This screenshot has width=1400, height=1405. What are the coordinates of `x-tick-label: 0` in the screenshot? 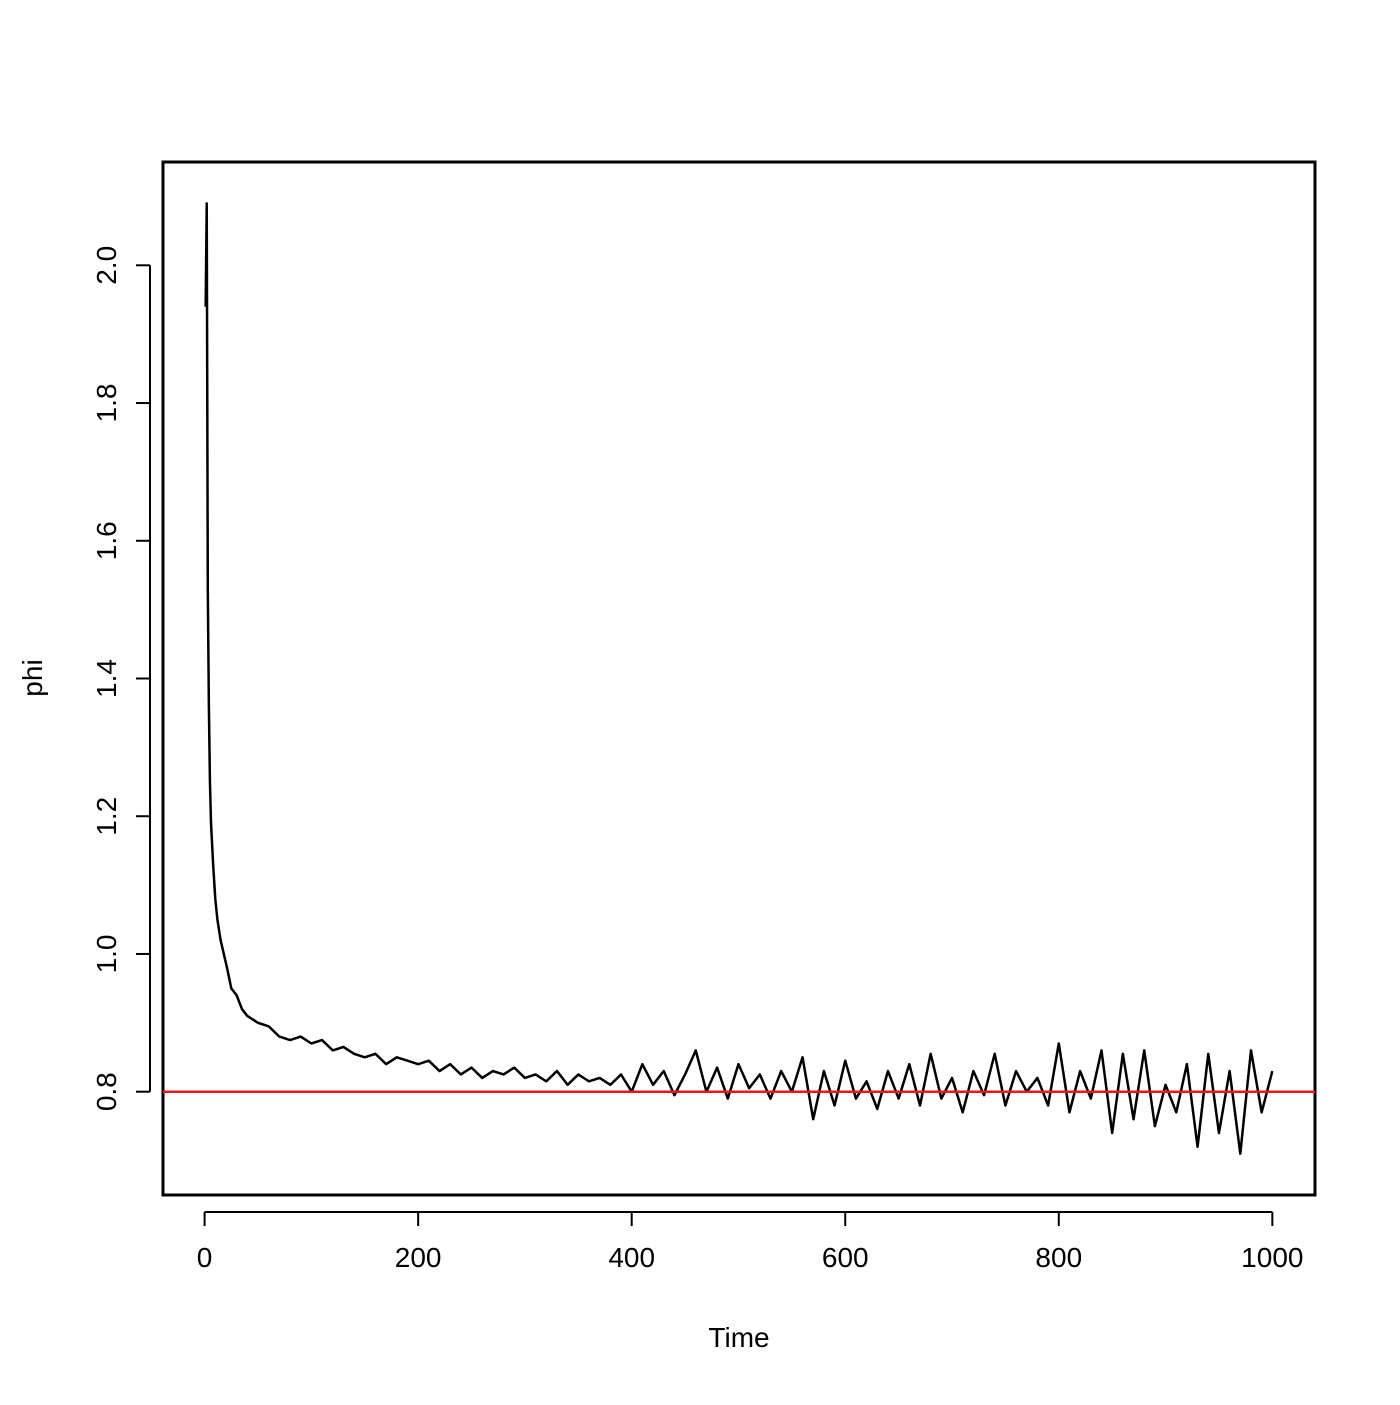 It's located at (205, 1257).